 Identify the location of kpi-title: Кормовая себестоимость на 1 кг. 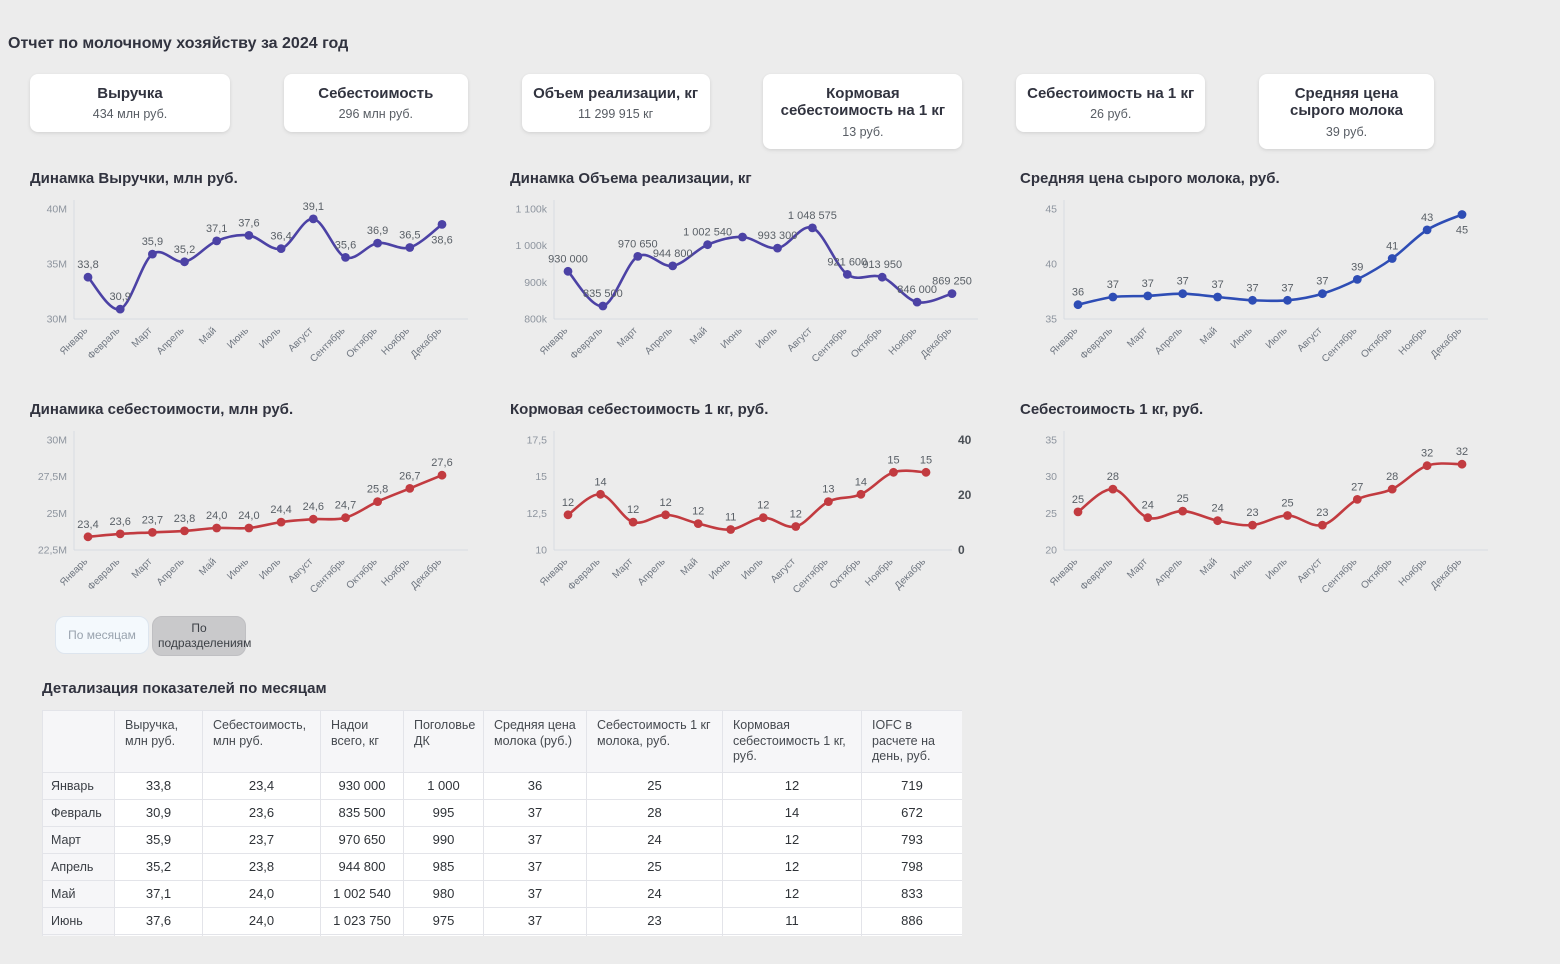
(863, 102).